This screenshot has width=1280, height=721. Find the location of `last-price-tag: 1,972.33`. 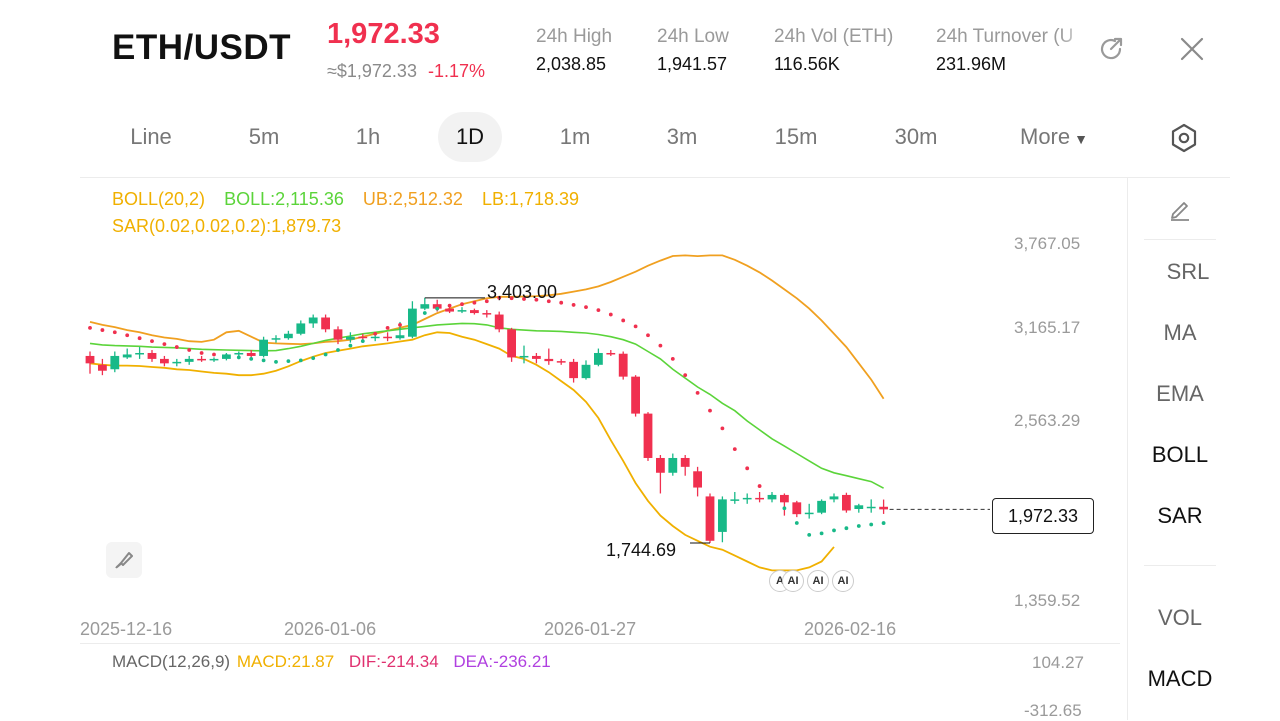

last-price-tag: 1,972.33 is located at coordinates (1043, 516).